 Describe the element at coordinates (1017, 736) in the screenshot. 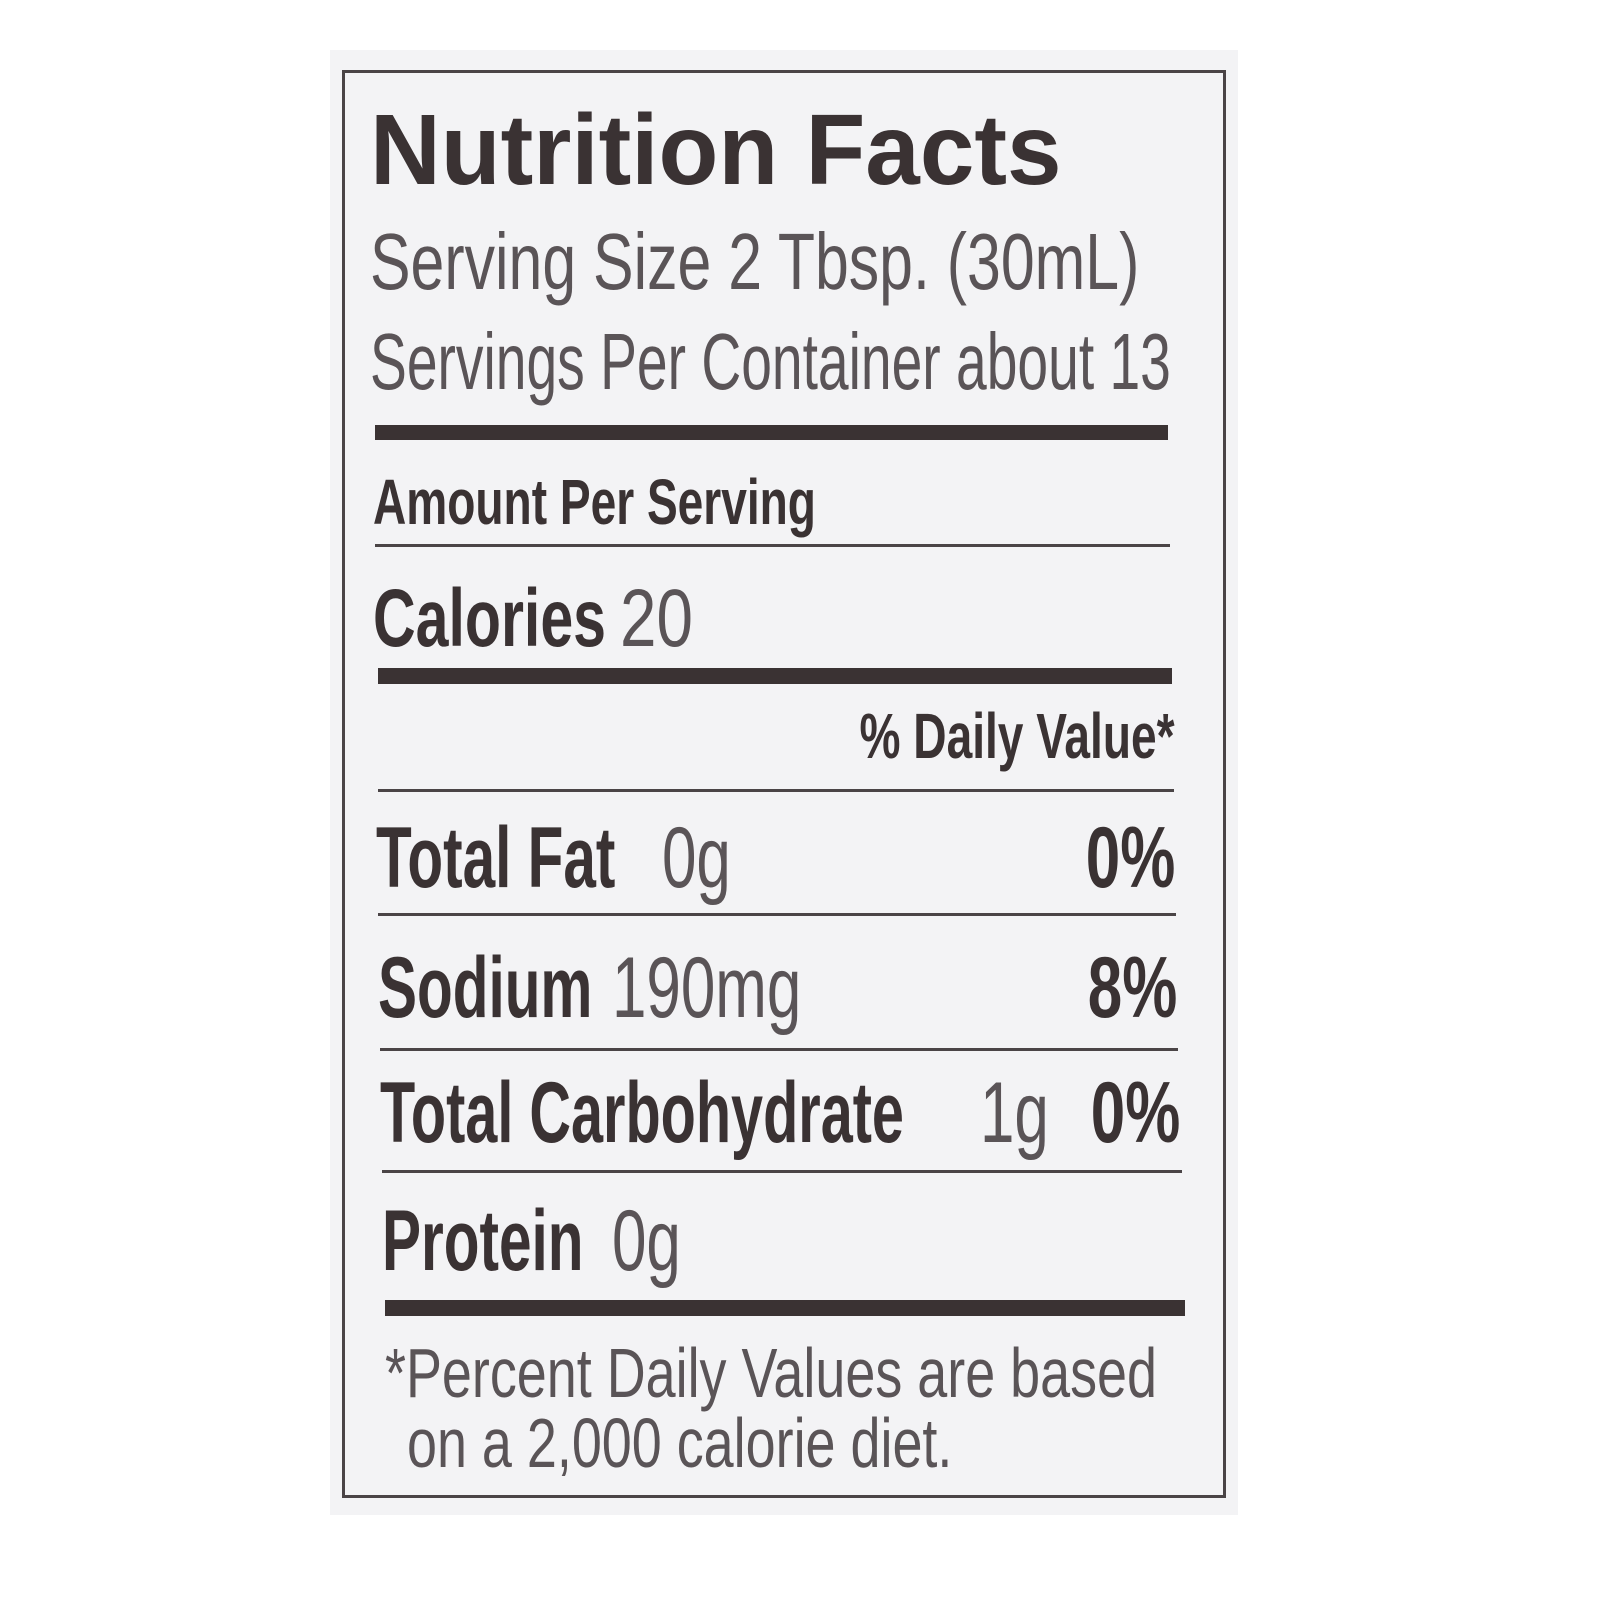

I see `daily-value-header: % Daily Value*` at that location.